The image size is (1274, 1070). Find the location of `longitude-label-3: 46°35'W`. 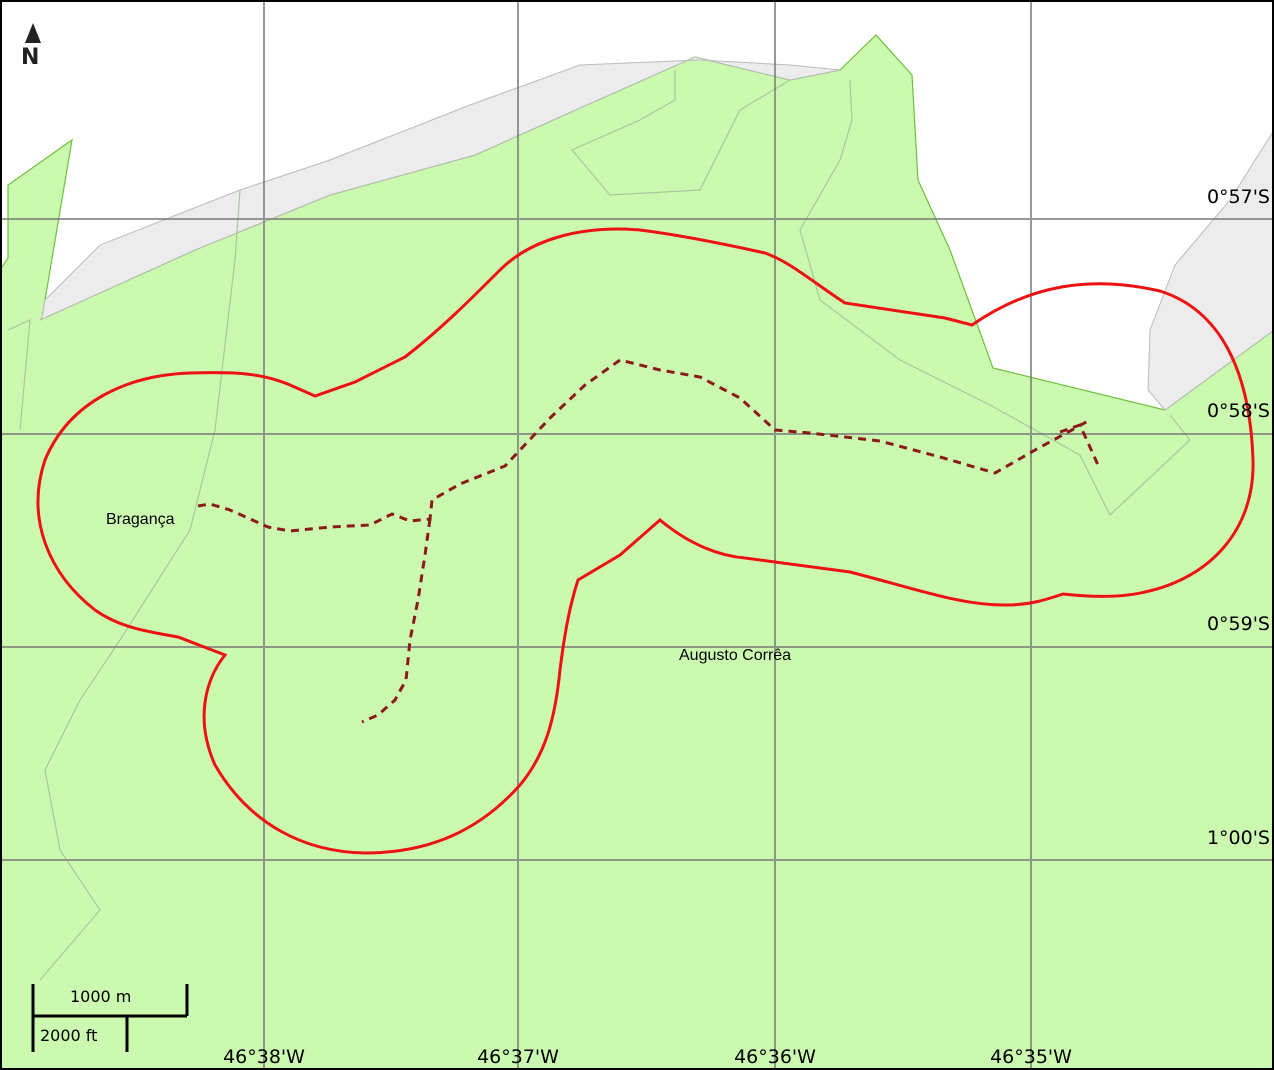

longitude-label-3: 46°35'W is located at coordinates (1031, 1057).